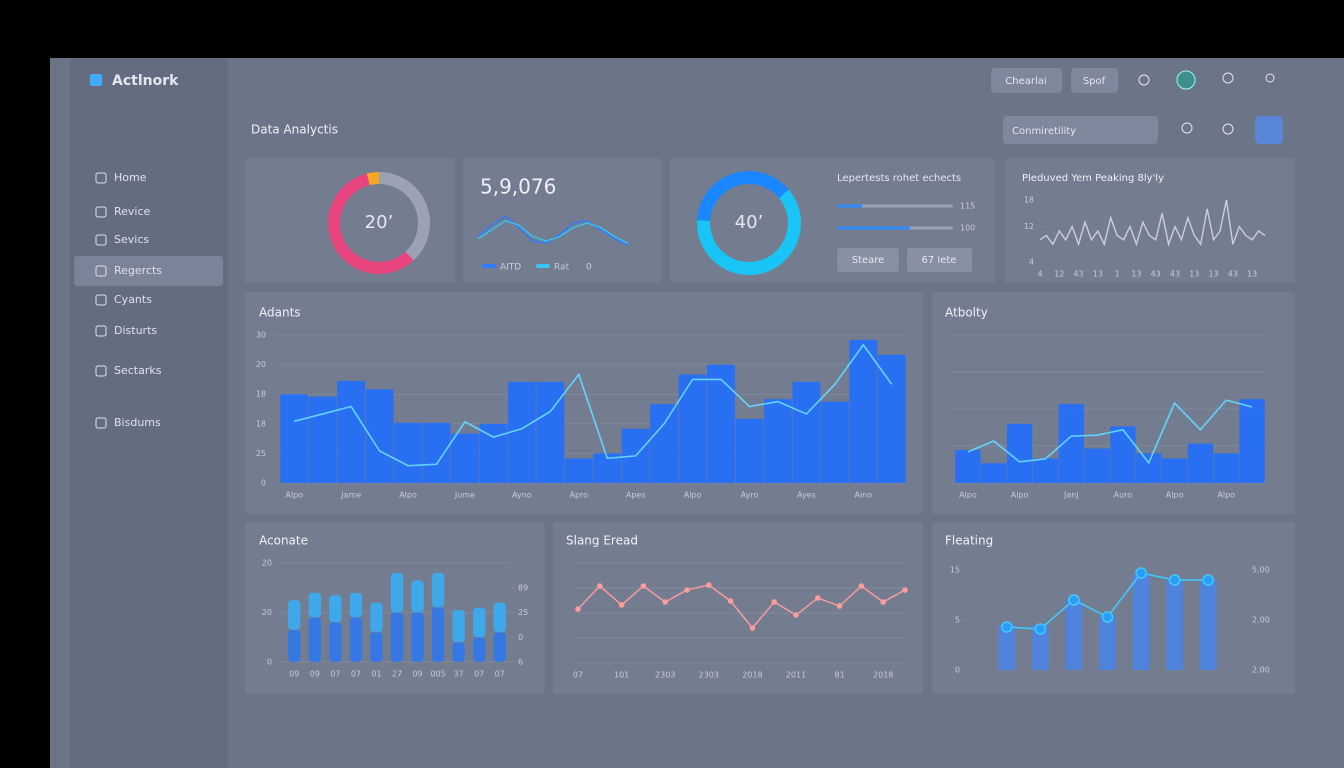  What do you see at coordinates (850, 206) in the screenshot?
I see `progress-fill` at bounding box center [850, 206].